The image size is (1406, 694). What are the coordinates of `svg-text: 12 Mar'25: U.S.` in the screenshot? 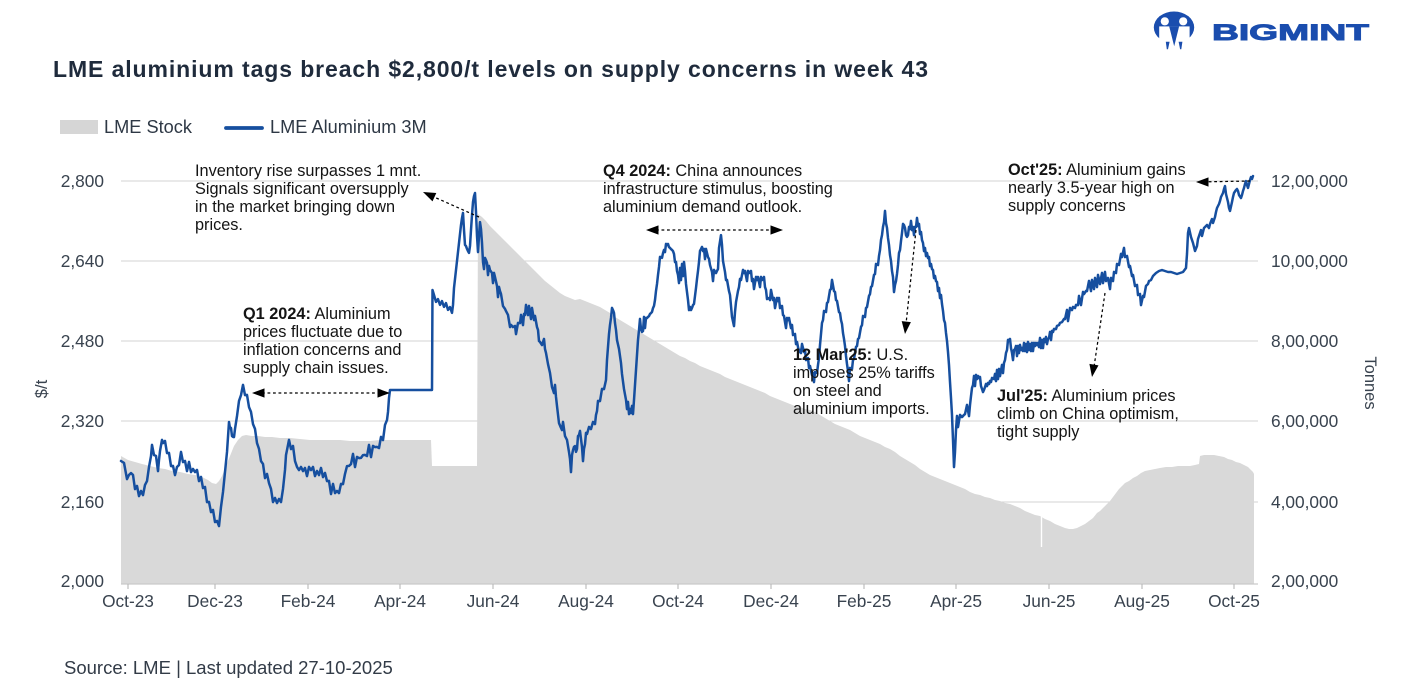 It's located at (850, 355).